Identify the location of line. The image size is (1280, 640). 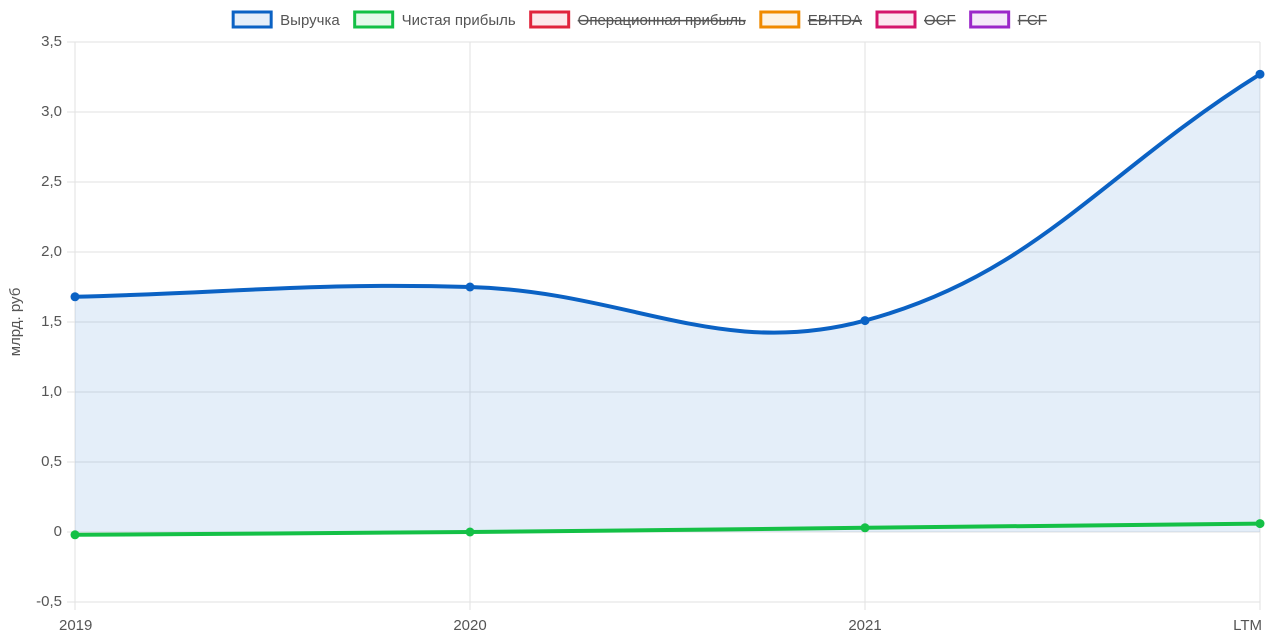
(667, 529).